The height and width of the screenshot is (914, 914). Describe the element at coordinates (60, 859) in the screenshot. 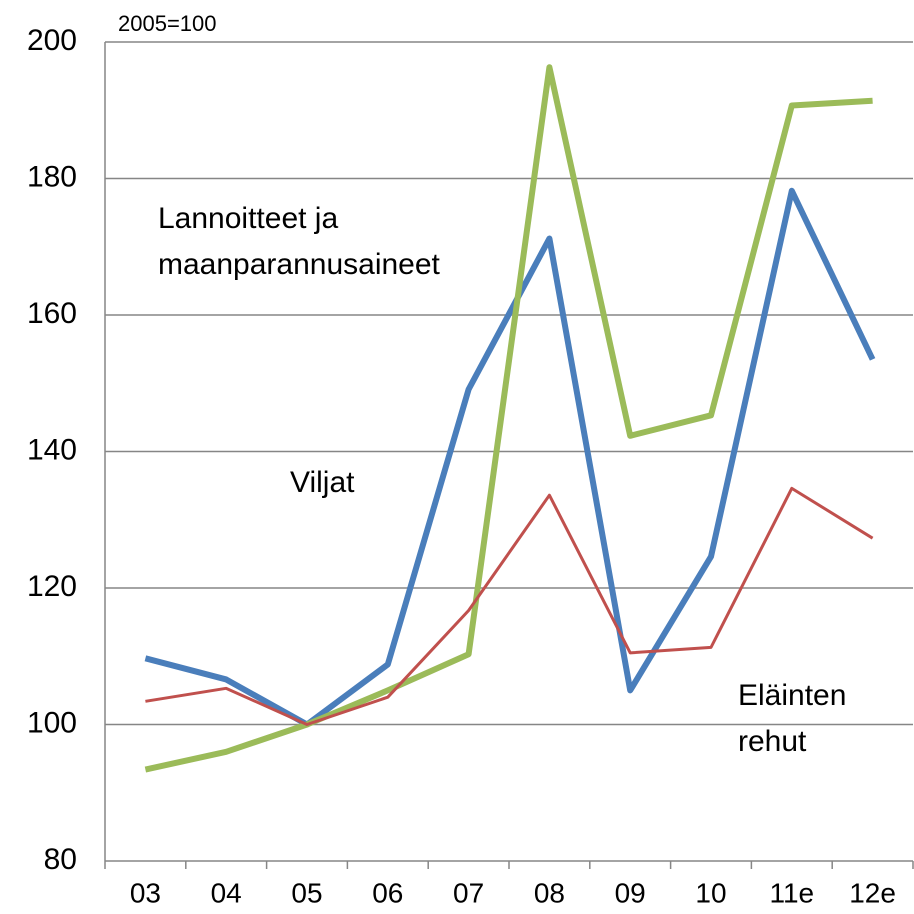

I see `y-tick-label: 80` at that location.